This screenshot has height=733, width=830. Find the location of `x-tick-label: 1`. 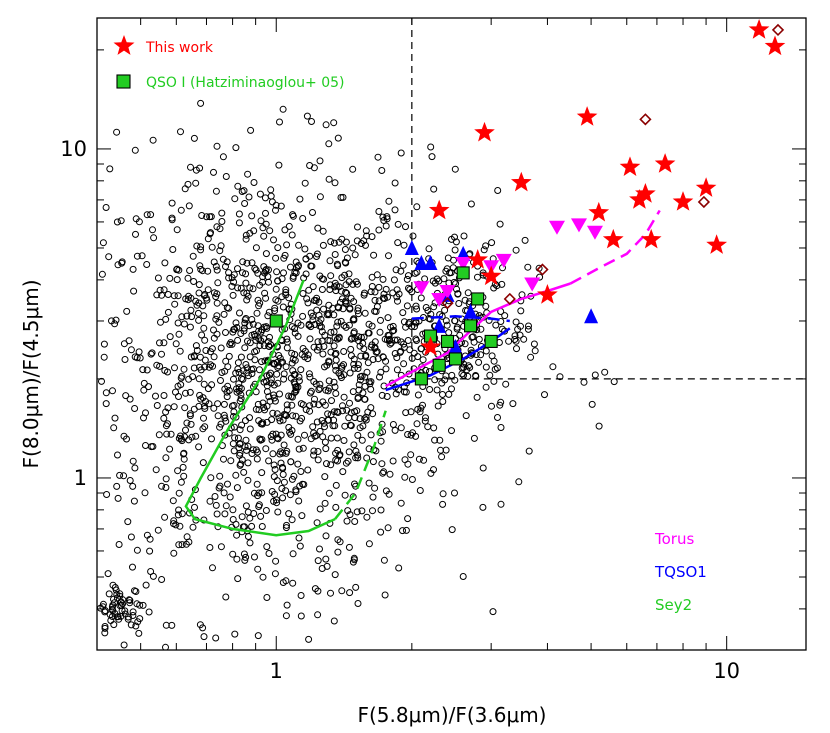

x-tick-label: 1 is located at coordinates (276, 671).